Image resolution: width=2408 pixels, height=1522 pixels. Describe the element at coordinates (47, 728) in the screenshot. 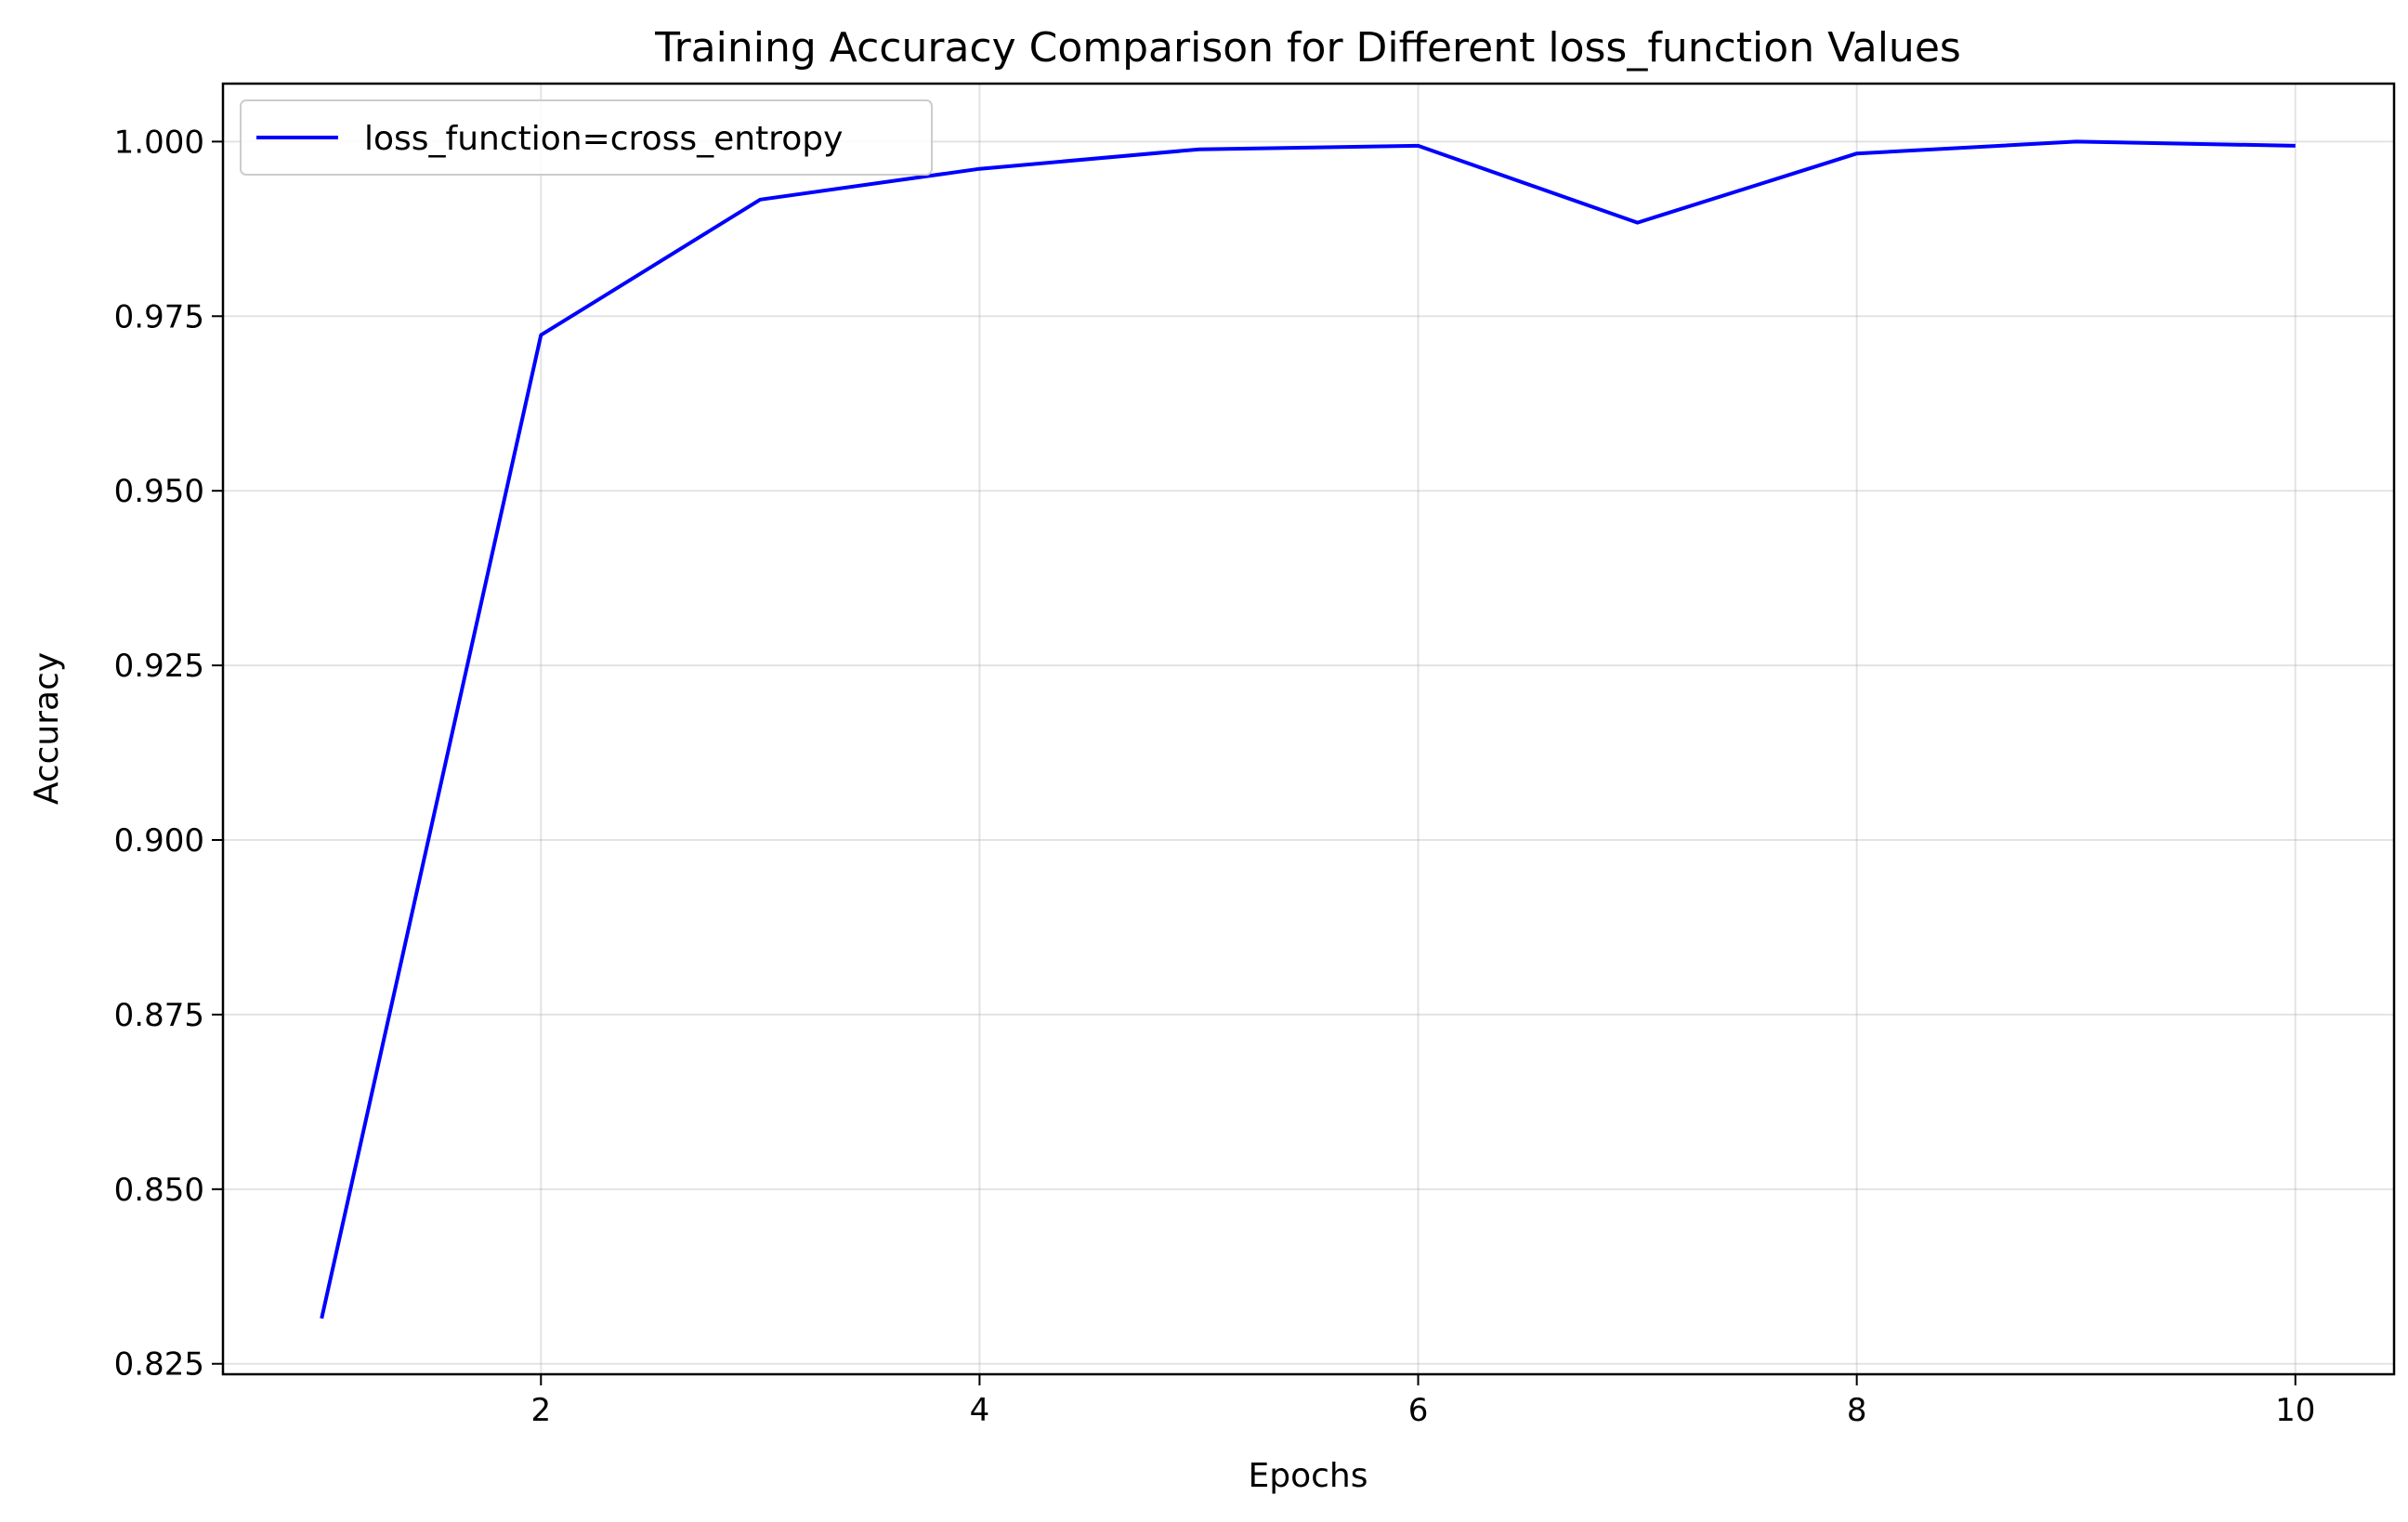

I see `y-axis-label: Accuracy` at that location.